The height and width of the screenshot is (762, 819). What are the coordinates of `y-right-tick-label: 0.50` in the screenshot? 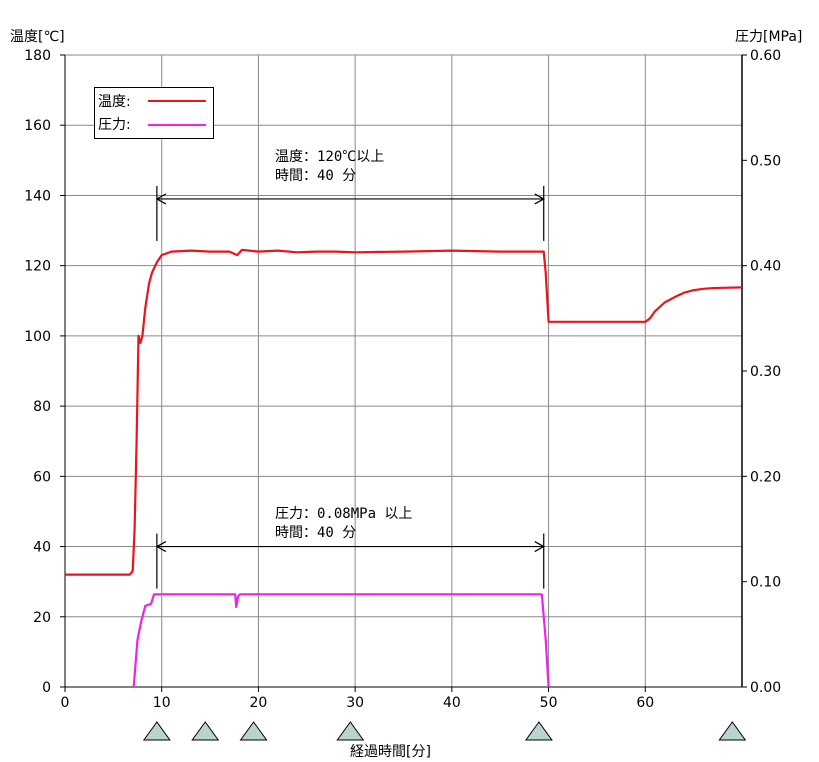 It's located at (765, 161).